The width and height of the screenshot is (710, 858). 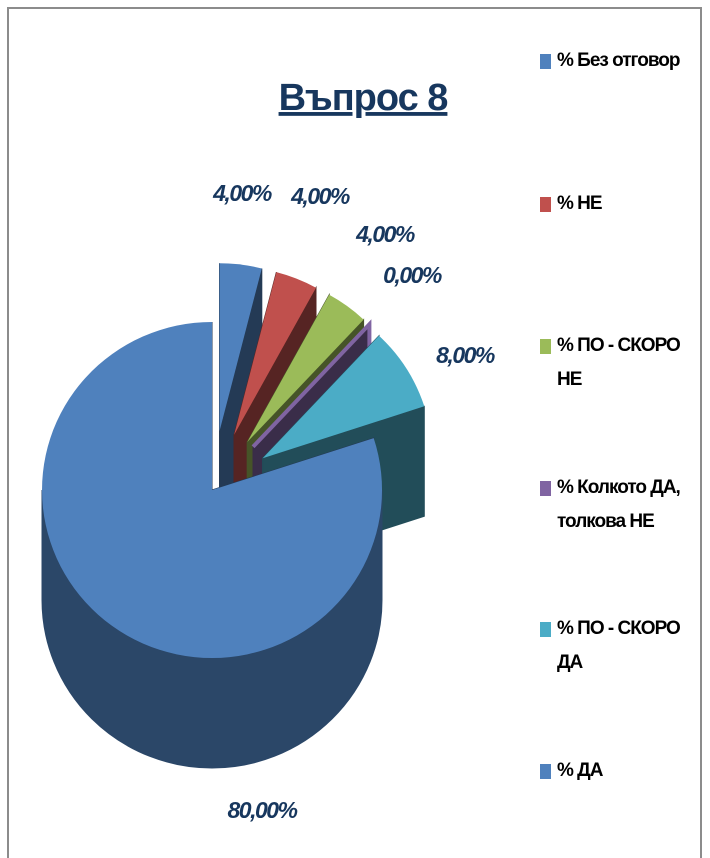 What do you see at coordinates (412, 275) in the screenshot?
I see `data-label: 0,00%` at bounding box center [412, 275].